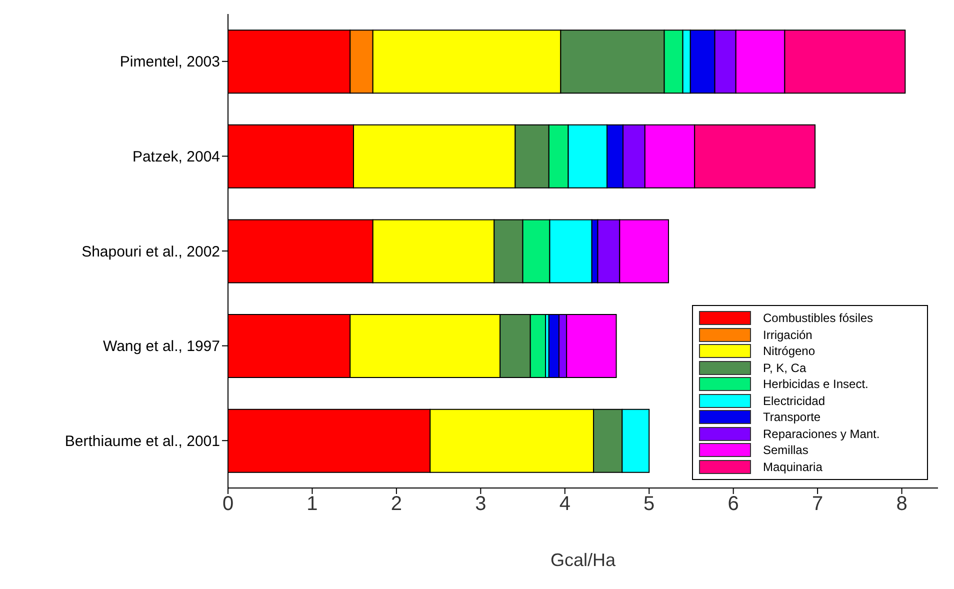 Image resolution: width=954 pixels, height=589 pixels. Describe the element at coordinates (176, 157) in the screenshot. I see `y-tick-label: Patzek, 2004` at that location.